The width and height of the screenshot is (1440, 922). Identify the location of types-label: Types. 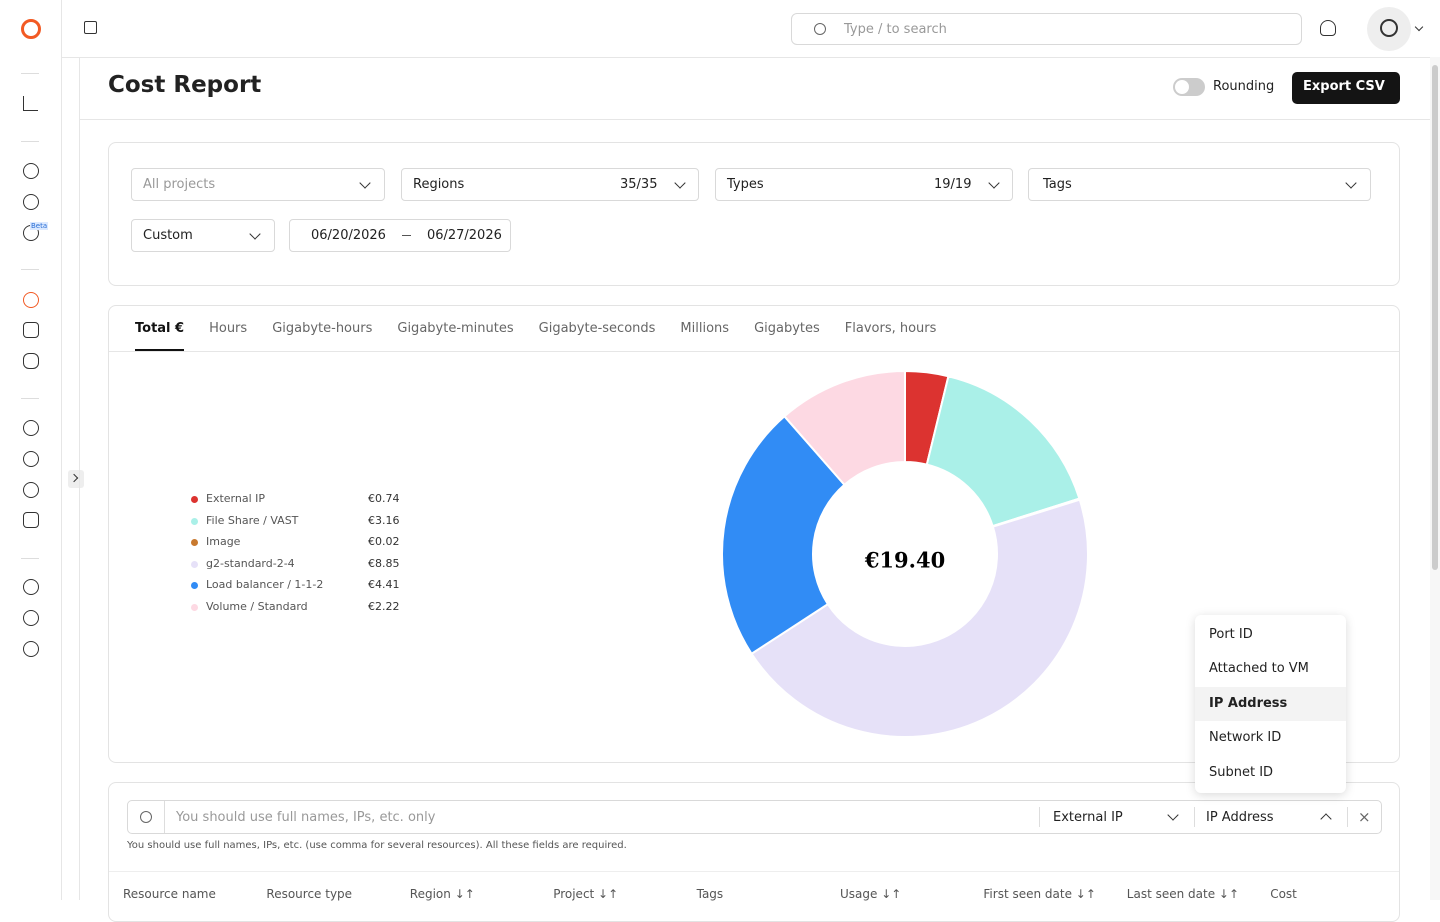
(745, 184).